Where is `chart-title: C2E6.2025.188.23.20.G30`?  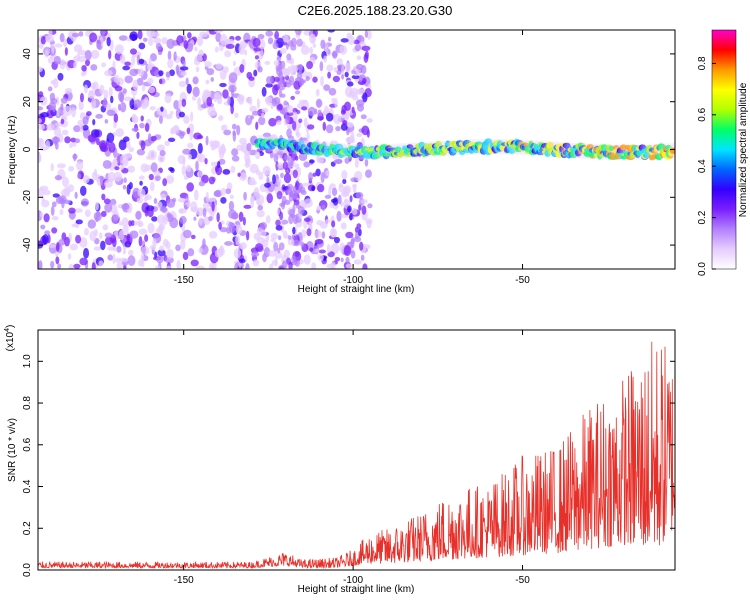 chart-title: C2E6.2025.188.23.20.G30 is located at coordinates (375, 10).